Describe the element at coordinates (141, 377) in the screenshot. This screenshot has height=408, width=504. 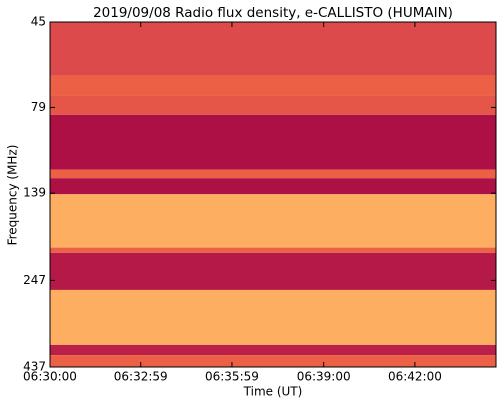
I see `x-tick-label: 06:32:59` at that location.